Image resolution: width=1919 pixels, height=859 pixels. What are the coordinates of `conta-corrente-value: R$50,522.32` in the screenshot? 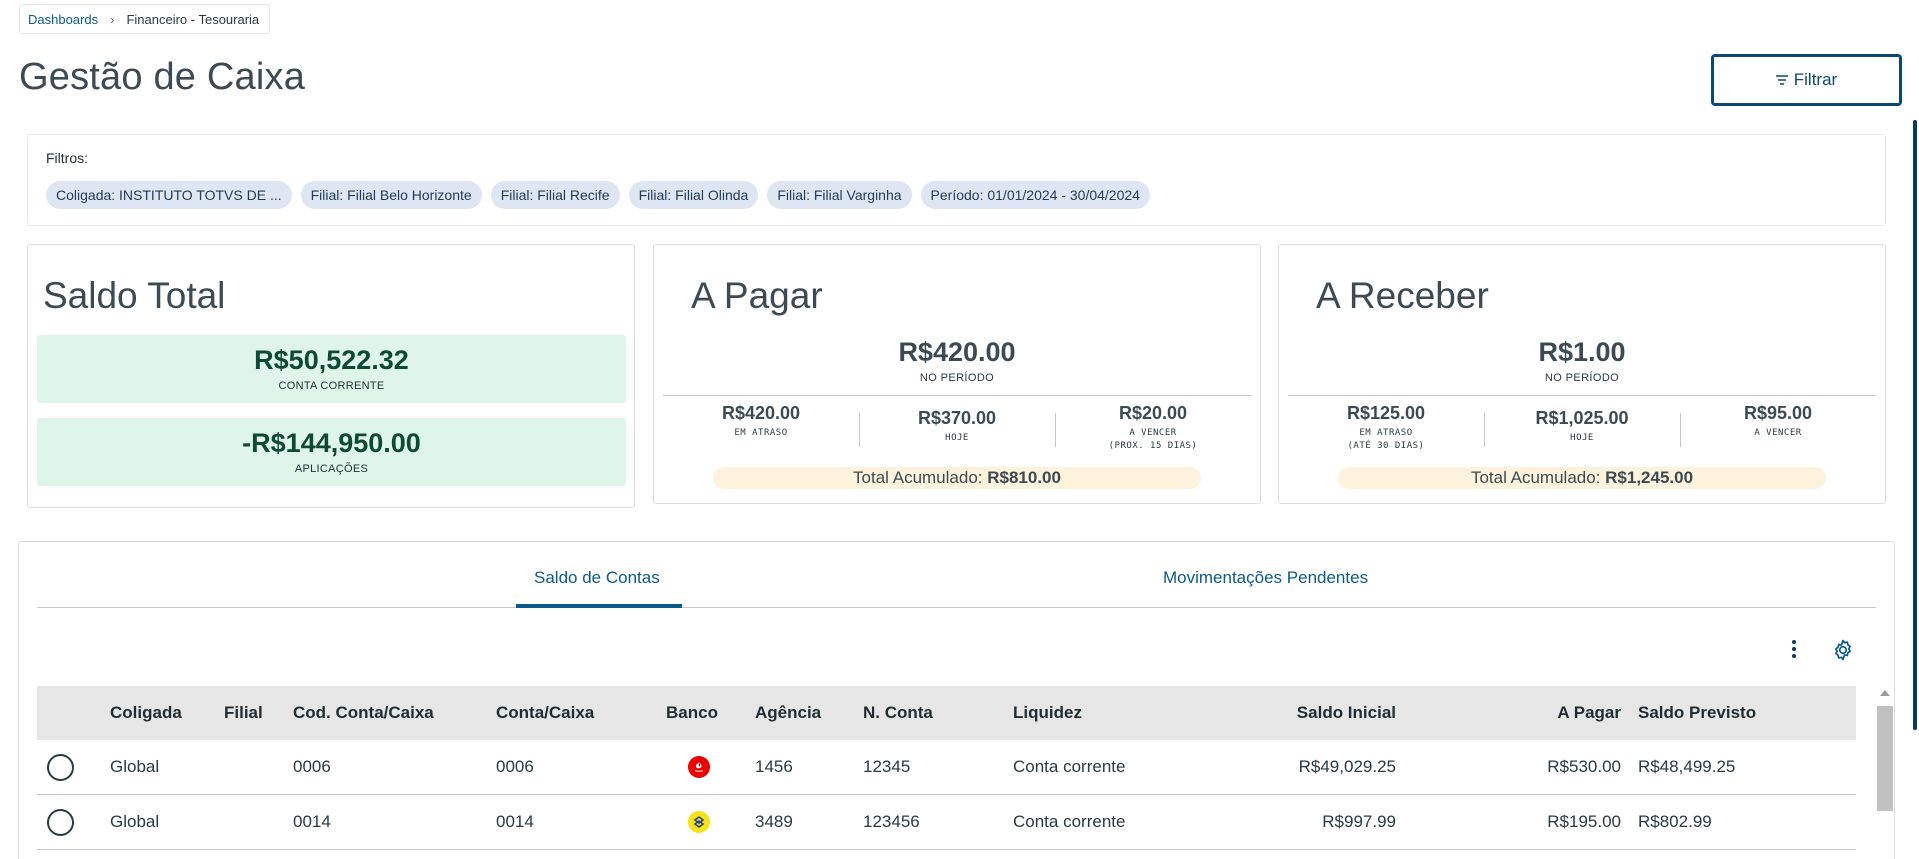 It's located at (331, 360).